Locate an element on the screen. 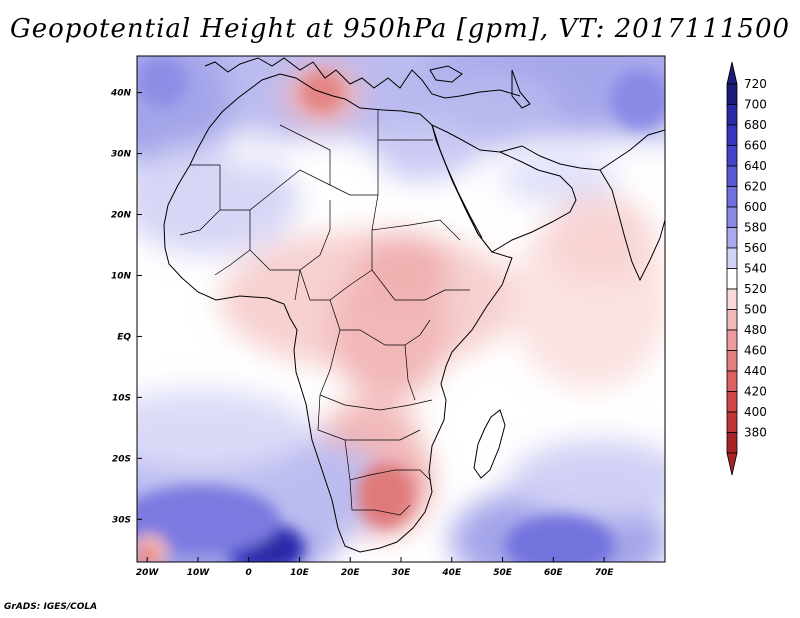 Image resolution: width=800 pixels, height=618 pixels. colorbar-min-arrow is located at coordinates (732, 464).